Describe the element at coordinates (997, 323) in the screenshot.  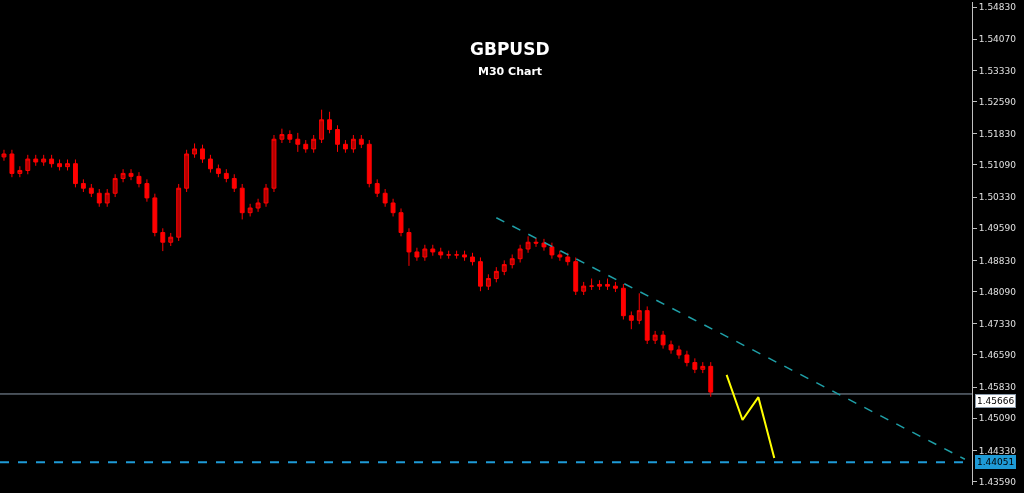
I see `y-tick-label: 1.47330` at that location.